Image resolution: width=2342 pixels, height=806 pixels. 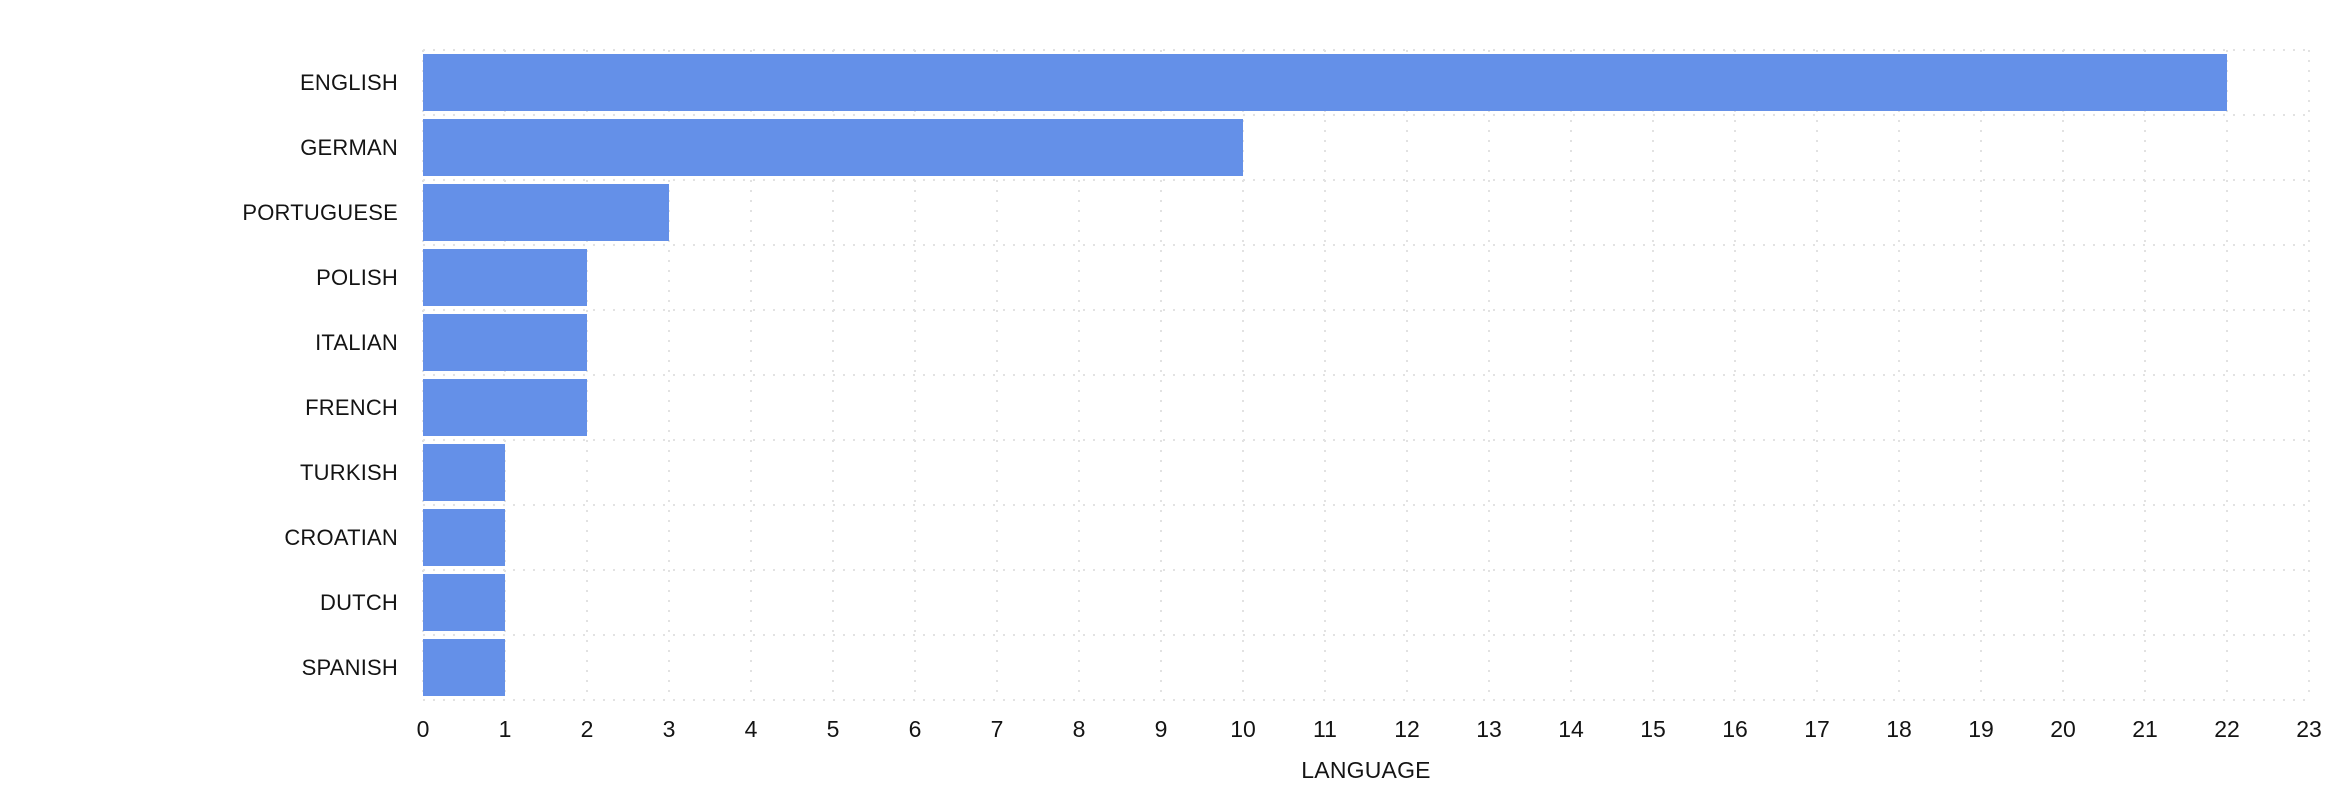 What do you see at coordinates (320, 212) in the screenshot?
I see `category-label-portuguese: PORTUGUESE` at bounding box center [320, 212].